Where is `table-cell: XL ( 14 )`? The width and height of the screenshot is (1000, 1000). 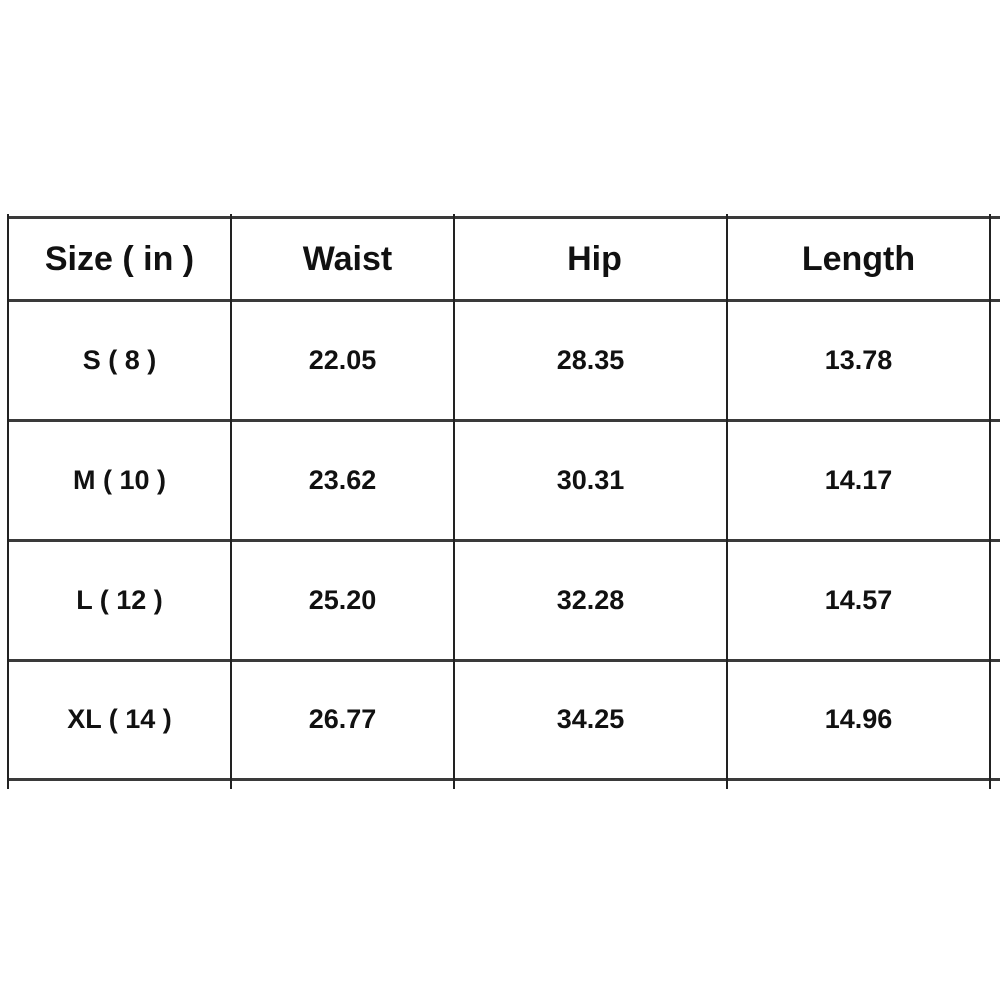
table-cell: XL ( 14 ) is located at coordinates (119, 719).